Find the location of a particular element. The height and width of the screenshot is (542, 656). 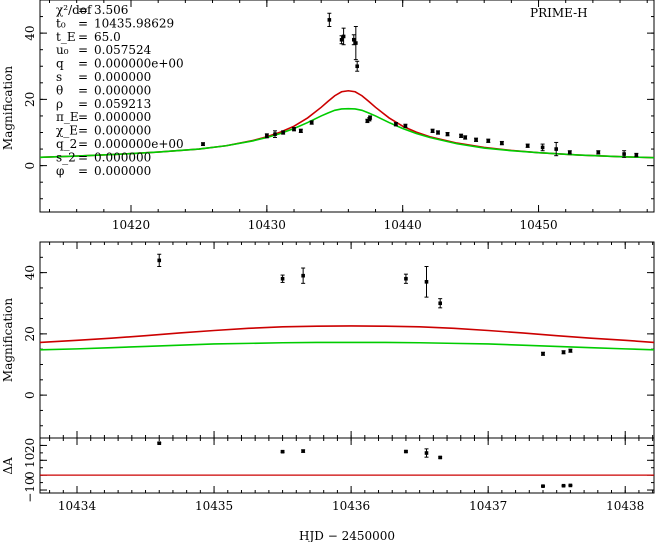

param-name: ρ is located at coordinates (59, 104).